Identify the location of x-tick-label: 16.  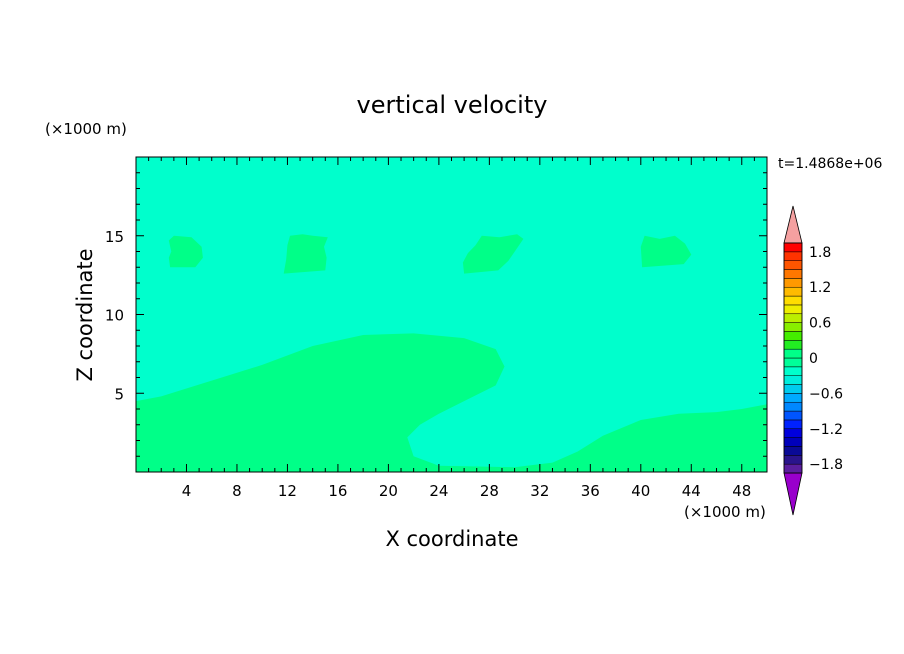
(337, 491).